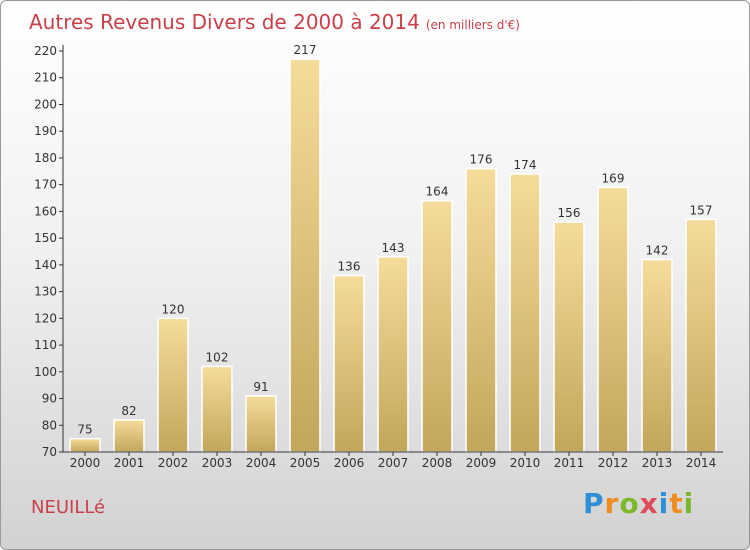 This screenshot has width=750, height=550. I want to click on bar-value-label: 75, so click(84, 430).